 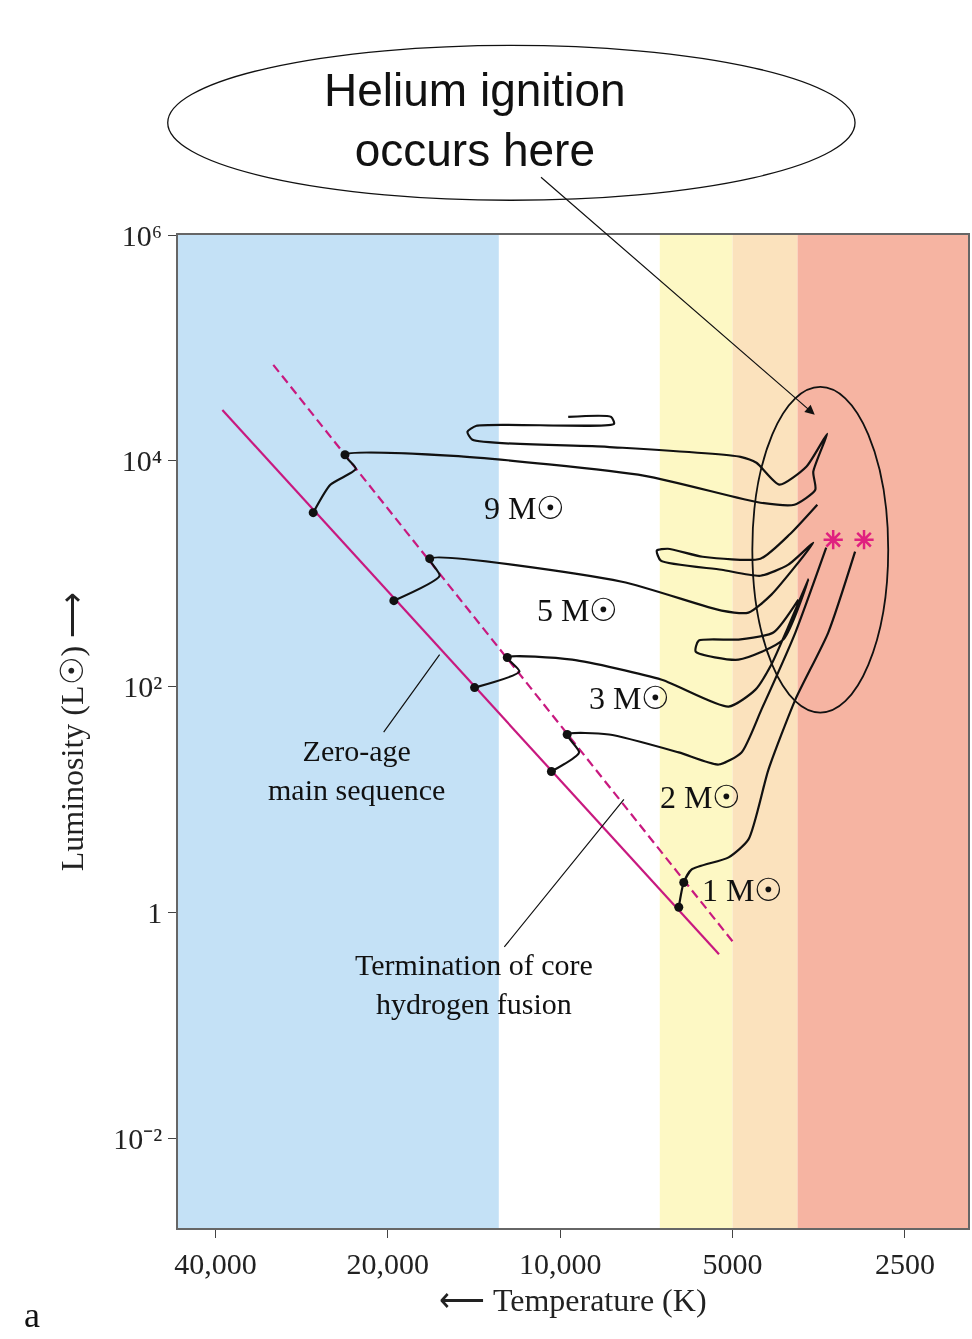 What do you see at coordinates (630, 698) in the screenshot?
I see `series-label: 3 M☉` at bounding box center [630, 698].